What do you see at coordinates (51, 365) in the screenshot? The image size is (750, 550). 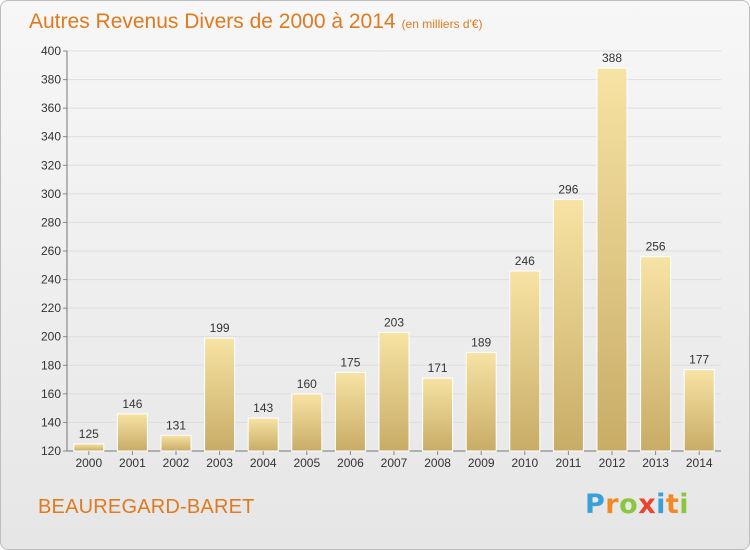 I see `y-tick-label: 180` at bounding box center [51, 365].